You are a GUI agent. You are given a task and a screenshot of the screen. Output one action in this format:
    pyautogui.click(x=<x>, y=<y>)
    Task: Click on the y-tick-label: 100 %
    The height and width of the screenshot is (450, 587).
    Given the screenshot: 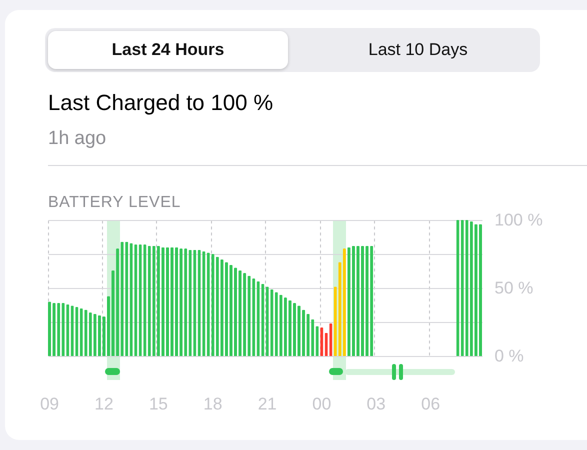 What is the action you would take?
    pyautogui.click(x=518, y=220)
    